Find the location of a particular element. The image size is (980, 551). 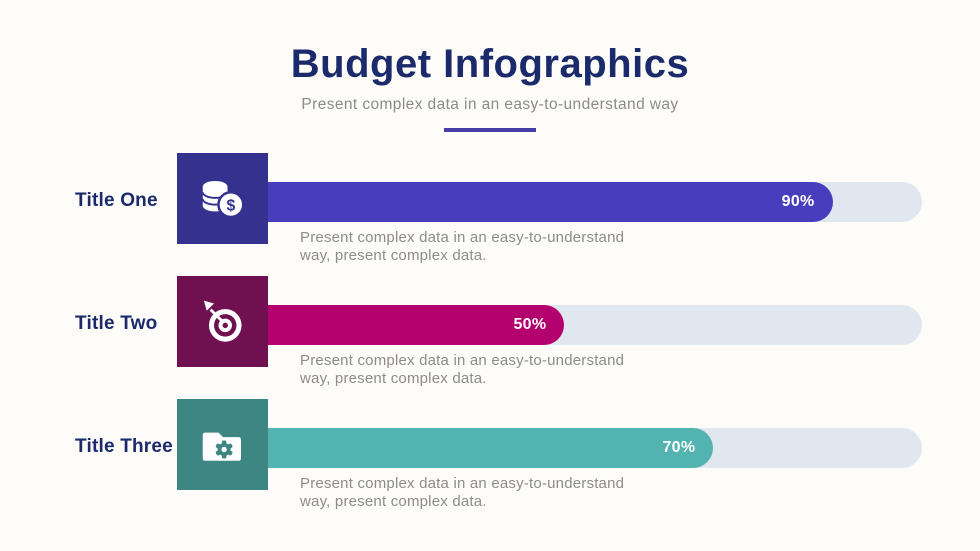

progress-track: 90% is located at coordinates (549, 202).